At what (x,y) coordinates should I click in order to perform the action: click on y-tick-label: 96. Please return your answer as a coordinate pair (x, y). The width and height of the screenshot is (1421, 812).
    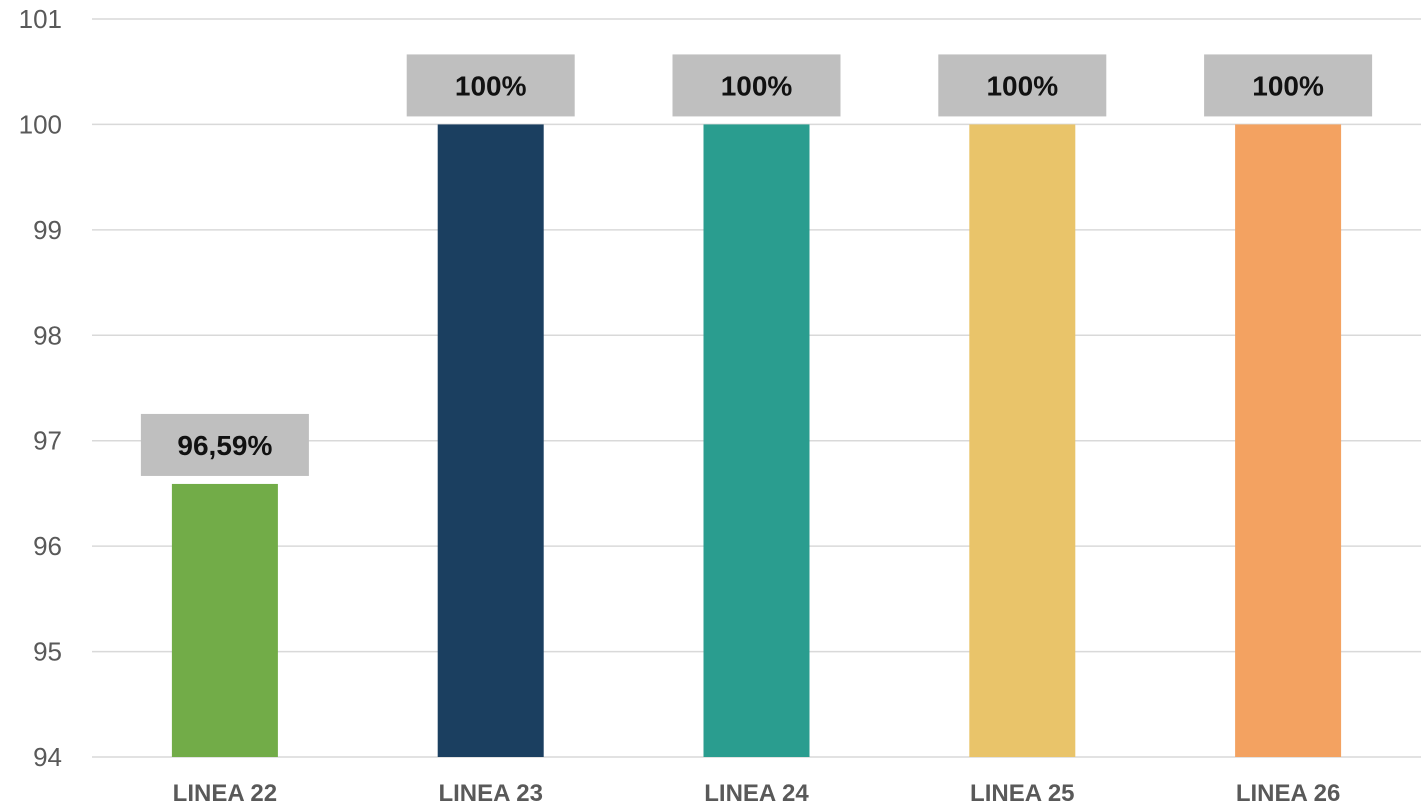
    Looking at the image, I should click on (47, 546).